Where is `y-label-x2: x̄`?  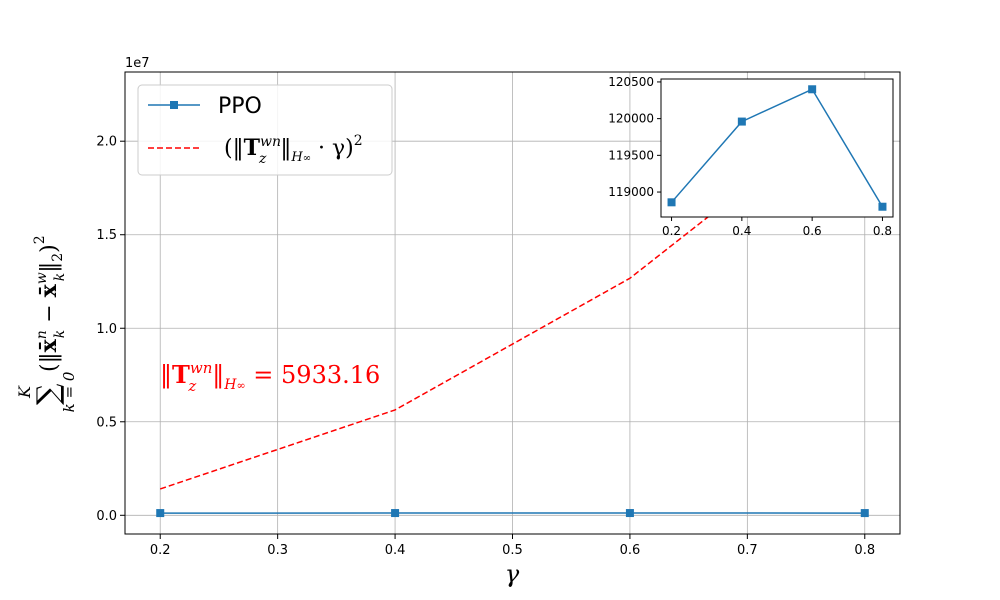 y-label-x2: x̄ is located at coordinates (49, 290).